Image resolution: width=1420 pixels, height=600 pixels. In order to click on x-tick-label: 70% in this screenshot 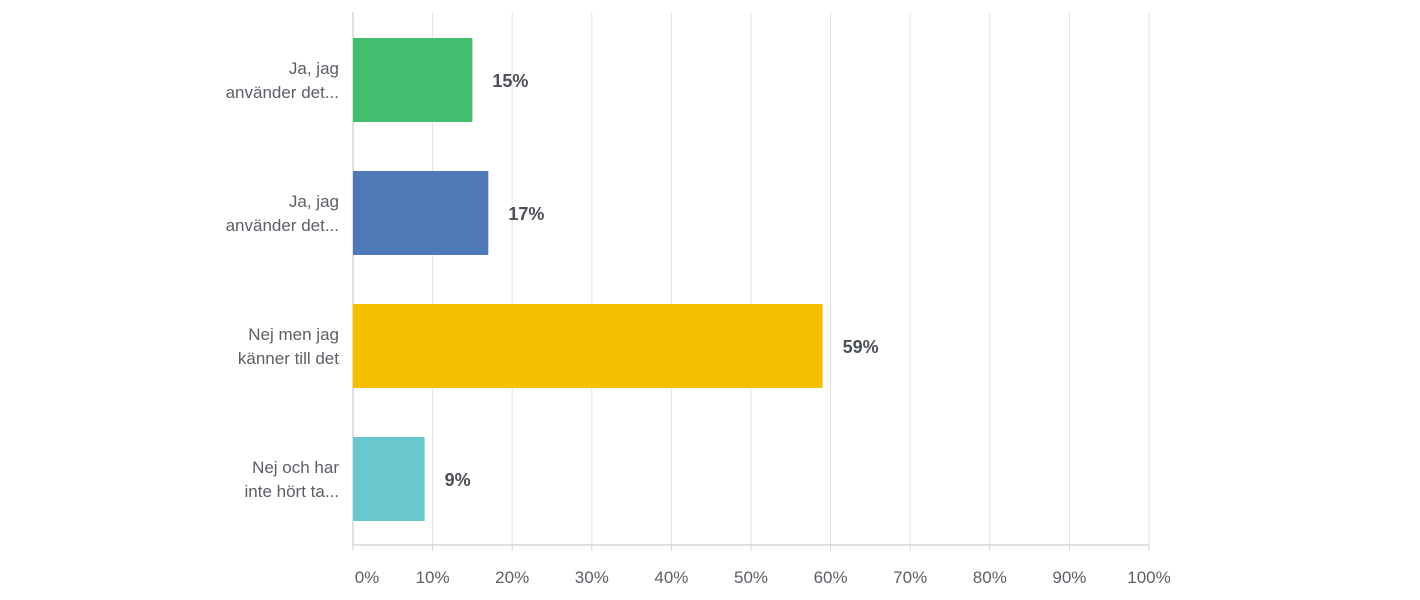, I will do `click(910, 577)`.